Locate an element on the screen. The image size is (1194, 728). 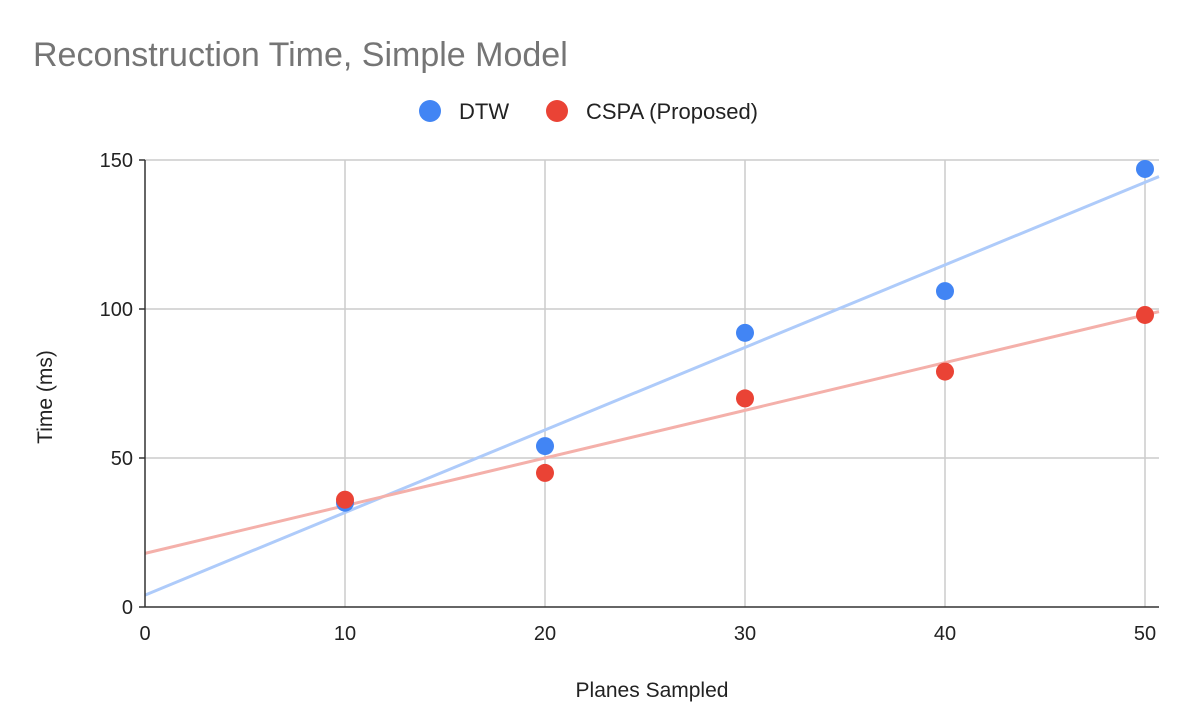
x-tick-label: 10 is located at coordinates (345, 634).